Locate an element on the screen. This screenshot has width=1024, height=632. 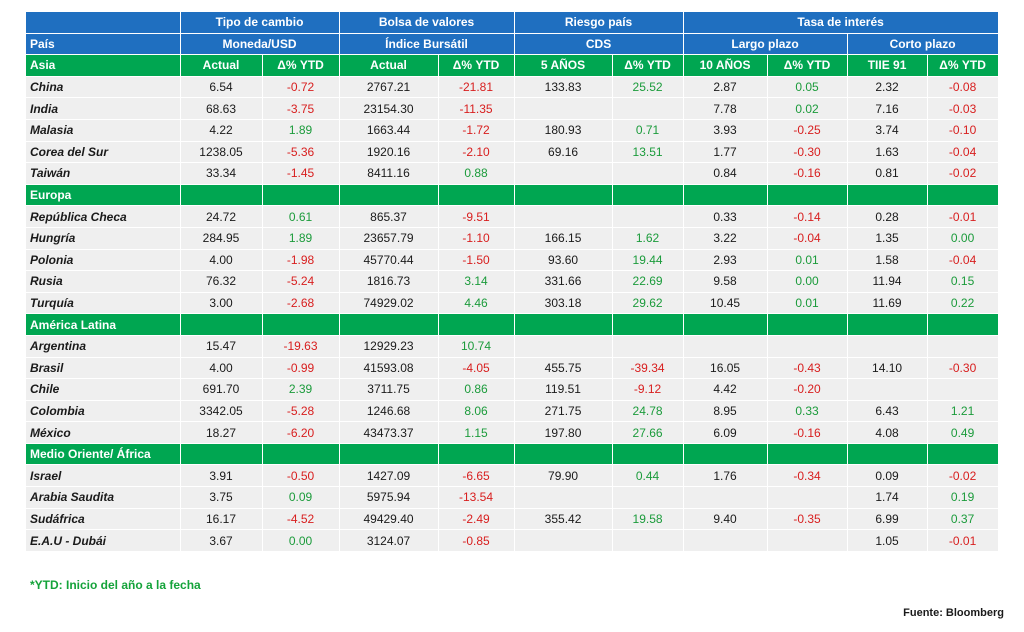
value-cell: 5975.94 is located at coordinates (389, 497).